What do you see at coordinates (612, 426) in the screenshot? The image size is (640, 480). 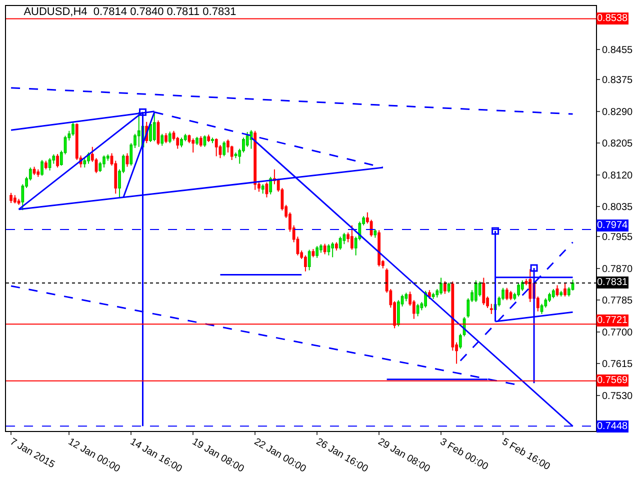 I see `ref-line-label: 0.7448` at bounding box center [612, 426].